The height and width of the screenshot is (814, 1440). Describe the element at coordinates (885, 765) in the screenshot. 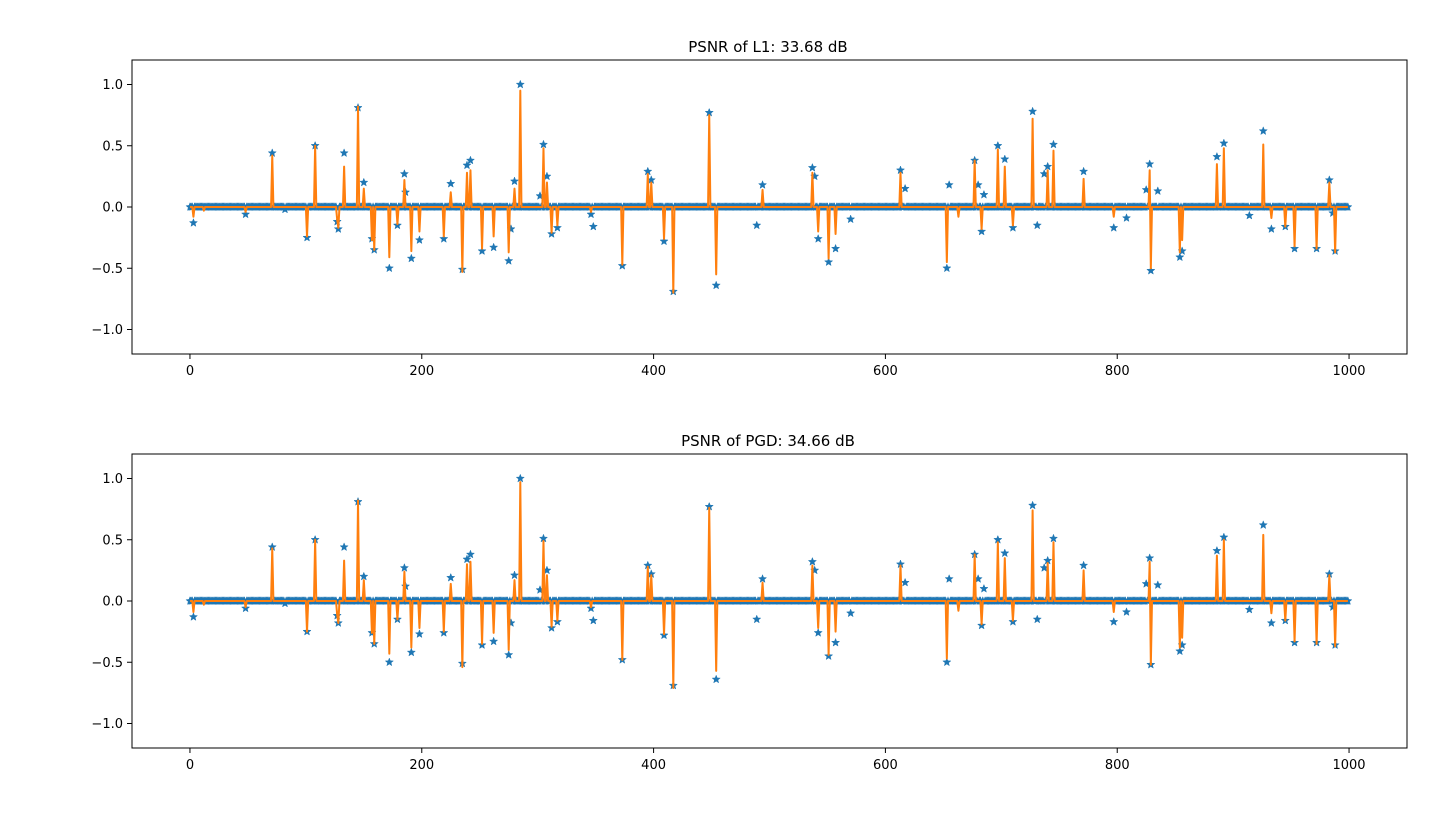

I see `x-tick-label: 600` at that location.